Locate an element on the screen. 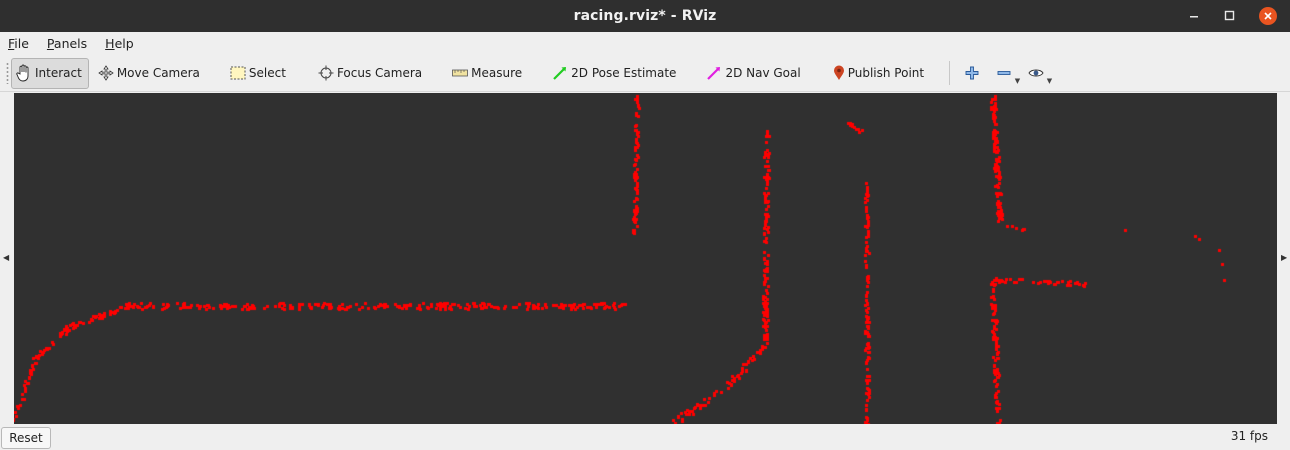 This screenshot has height=450, width=1290. move-arrows-icon is located at coordinates (106, 73).